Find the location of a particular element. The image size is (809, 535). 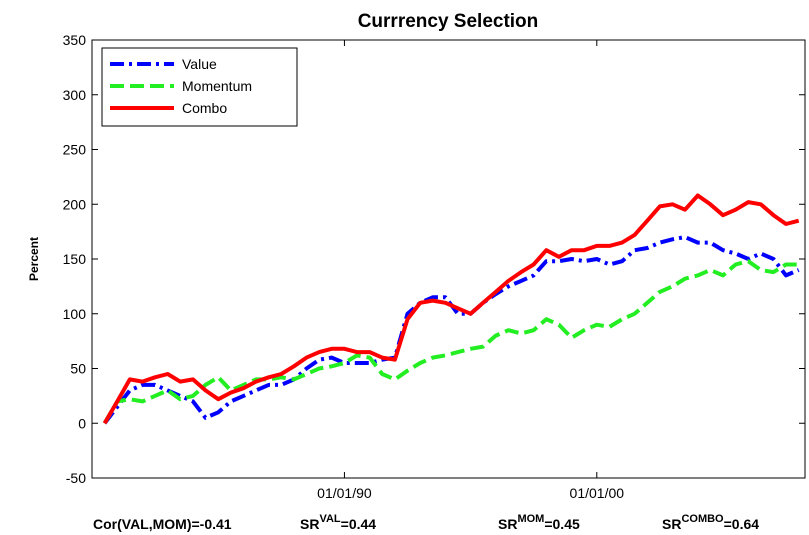

legend-label: Value is located at coordinates (199, 64).